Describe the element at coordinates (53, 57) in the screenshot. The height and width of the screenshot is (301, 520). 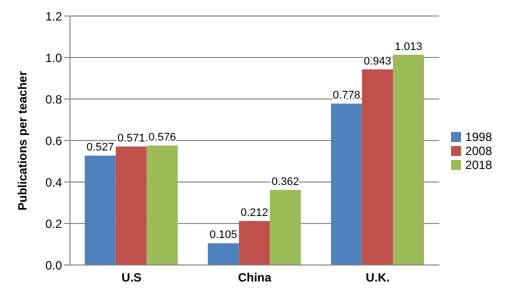
I see `y-tick-label: 1.0` at that location.